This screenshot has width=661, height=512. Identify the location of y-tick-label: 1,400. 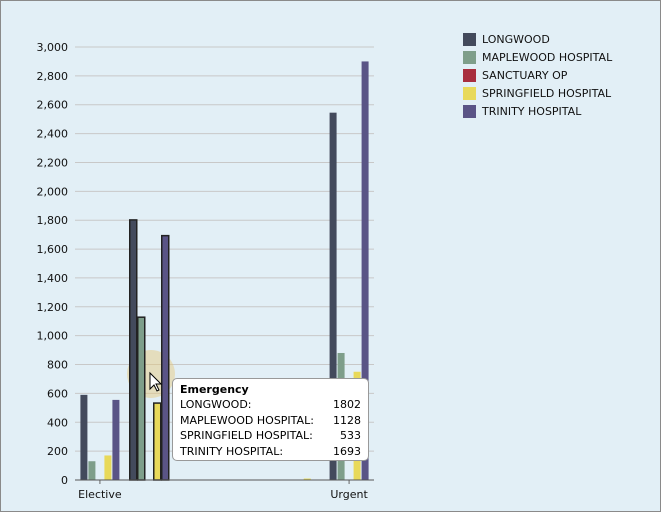
(53, 278).